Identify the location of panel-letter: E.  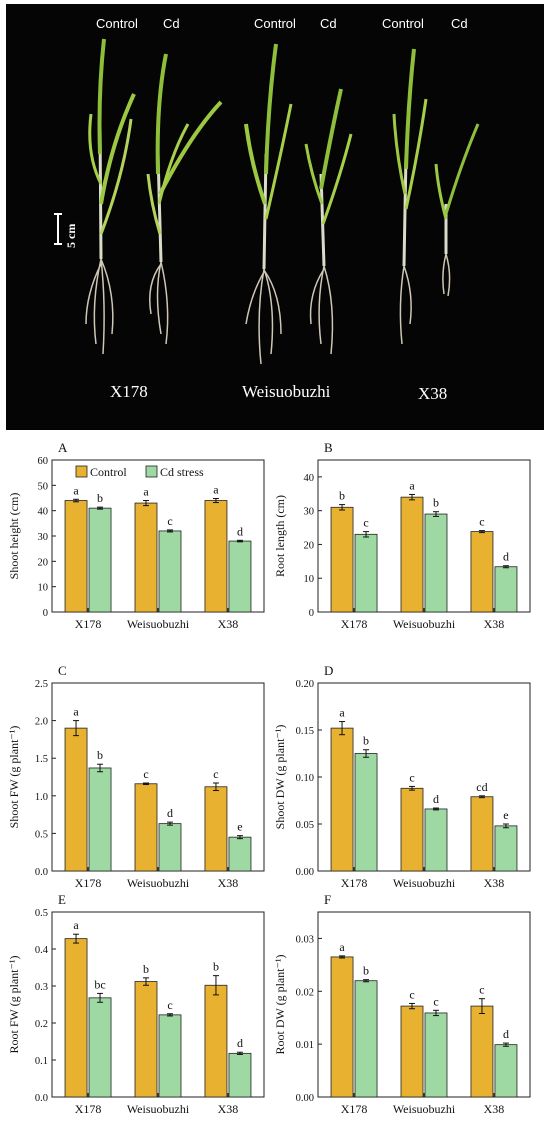
(62, 899).